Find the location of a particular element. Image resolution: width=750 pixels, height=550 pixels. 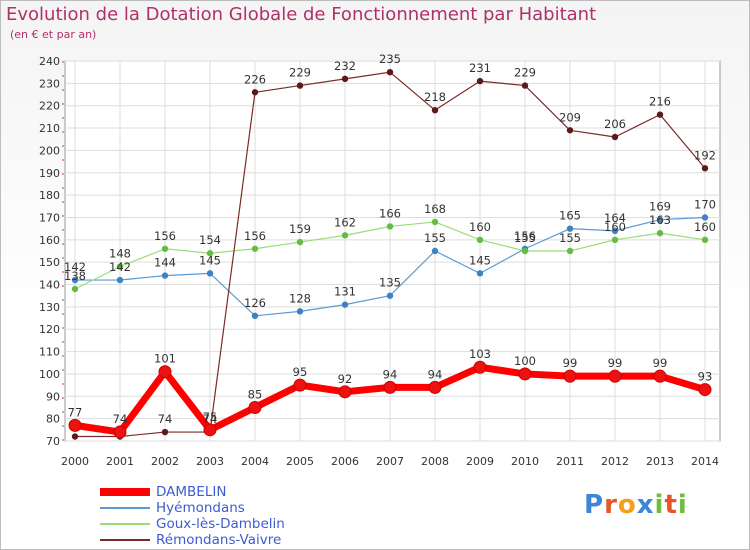

y-tick-label: 100 is located at coordinates (49, 374).